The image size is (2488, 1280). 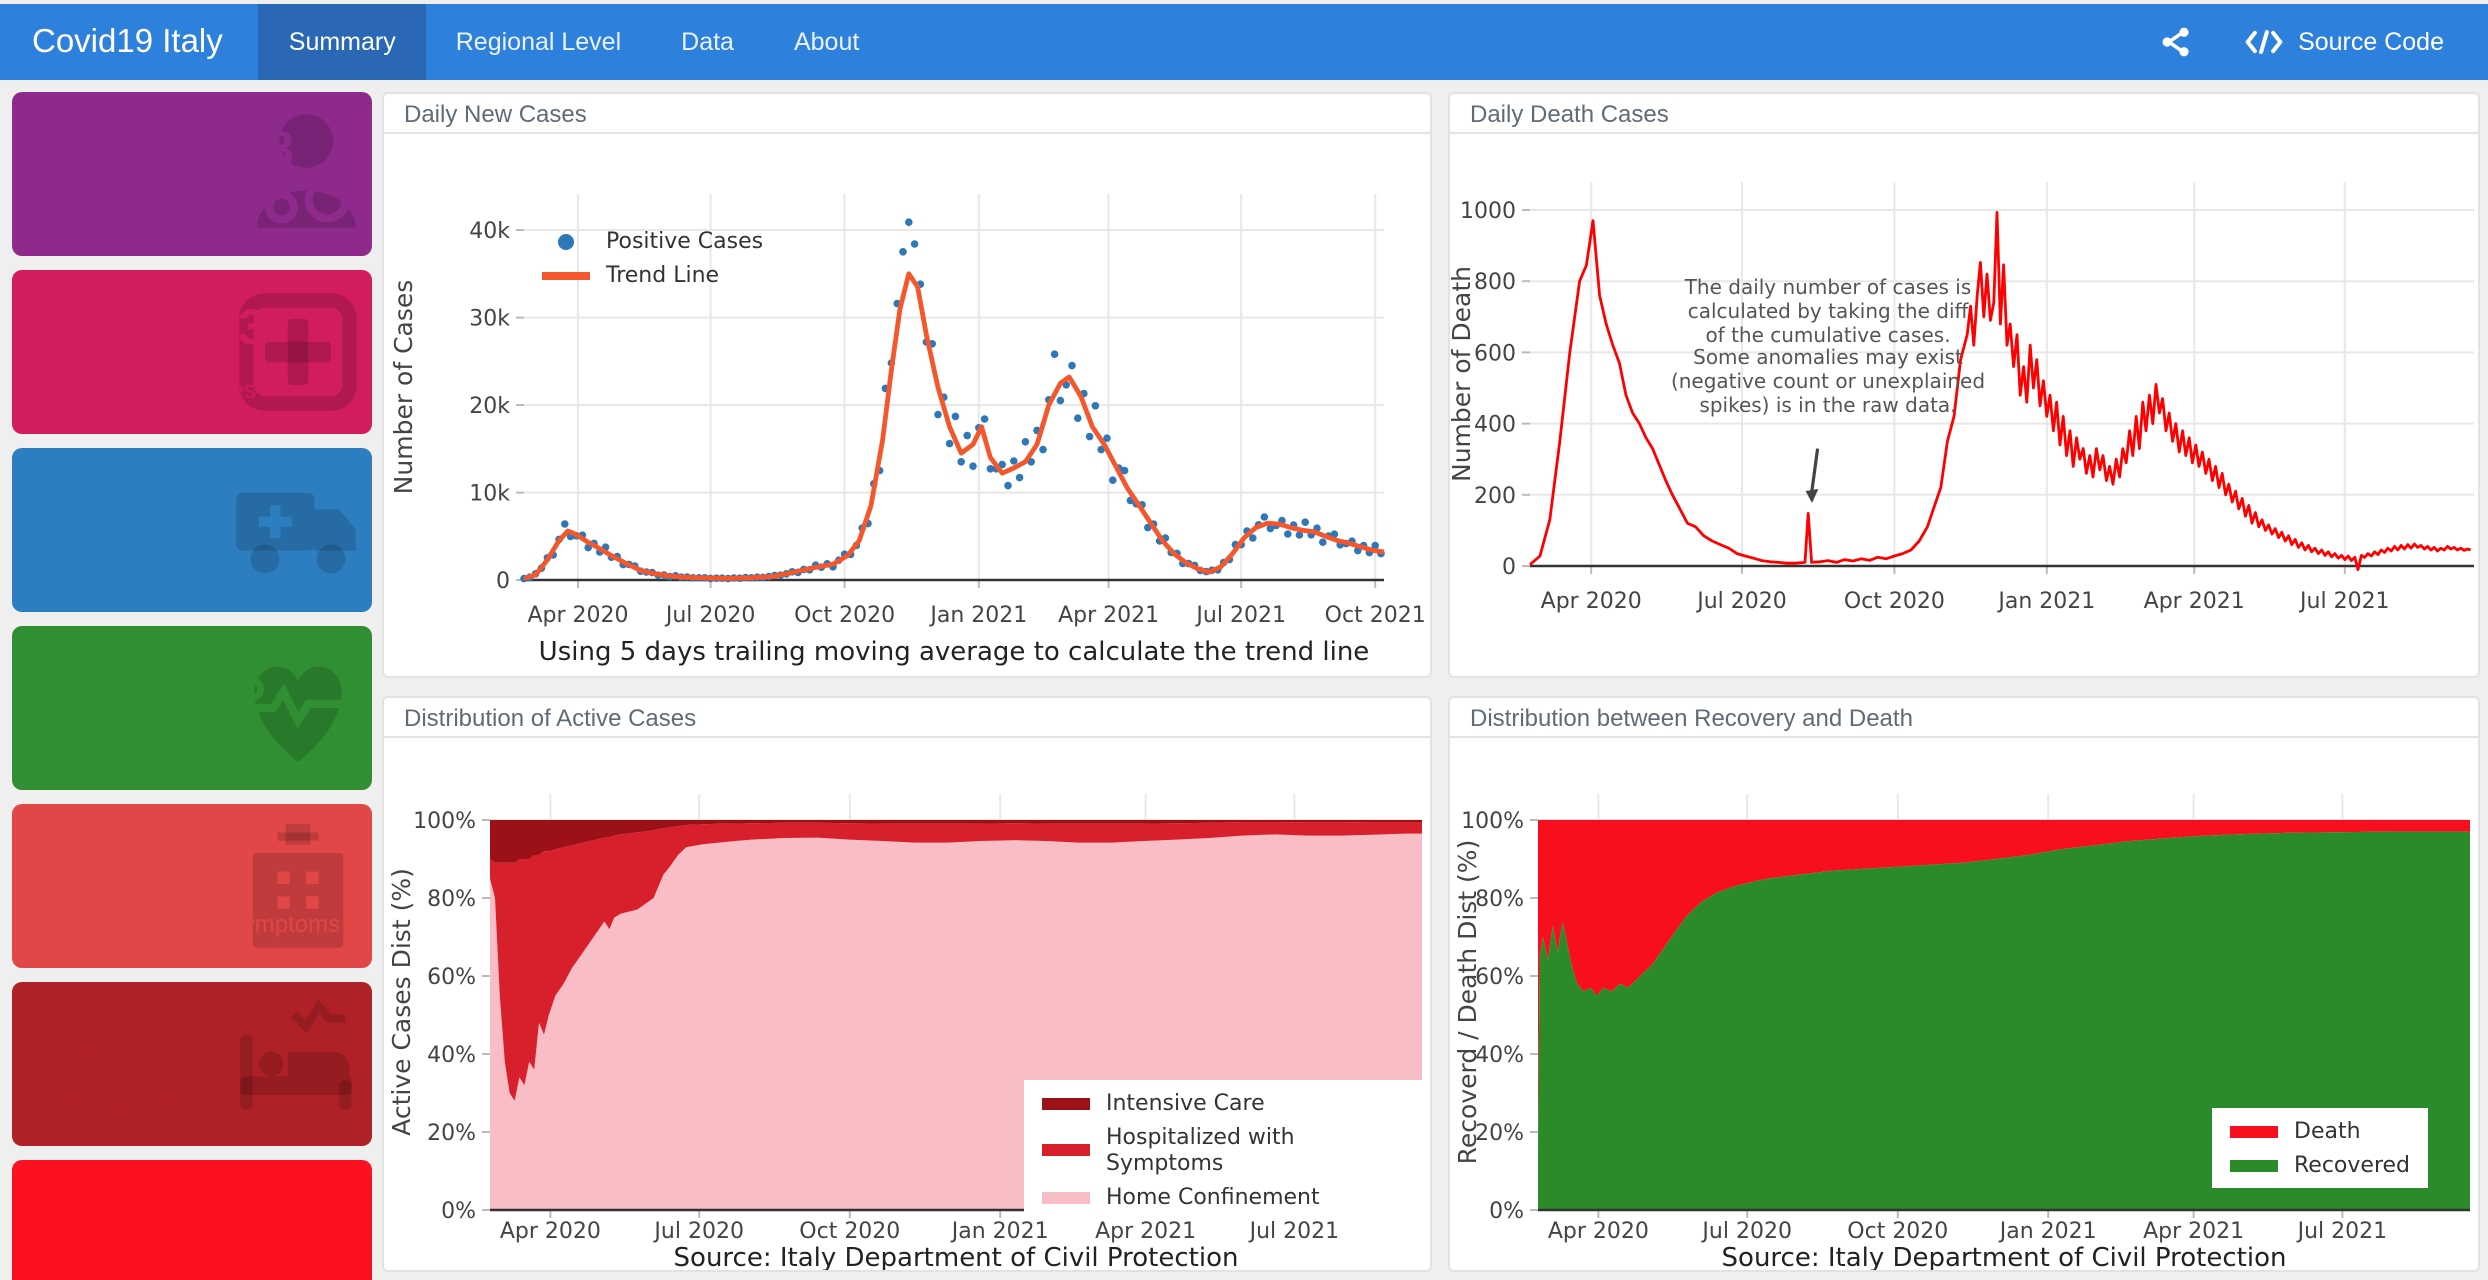 I want to click on legend-item: Trend Line, so click(x=652, y=275).